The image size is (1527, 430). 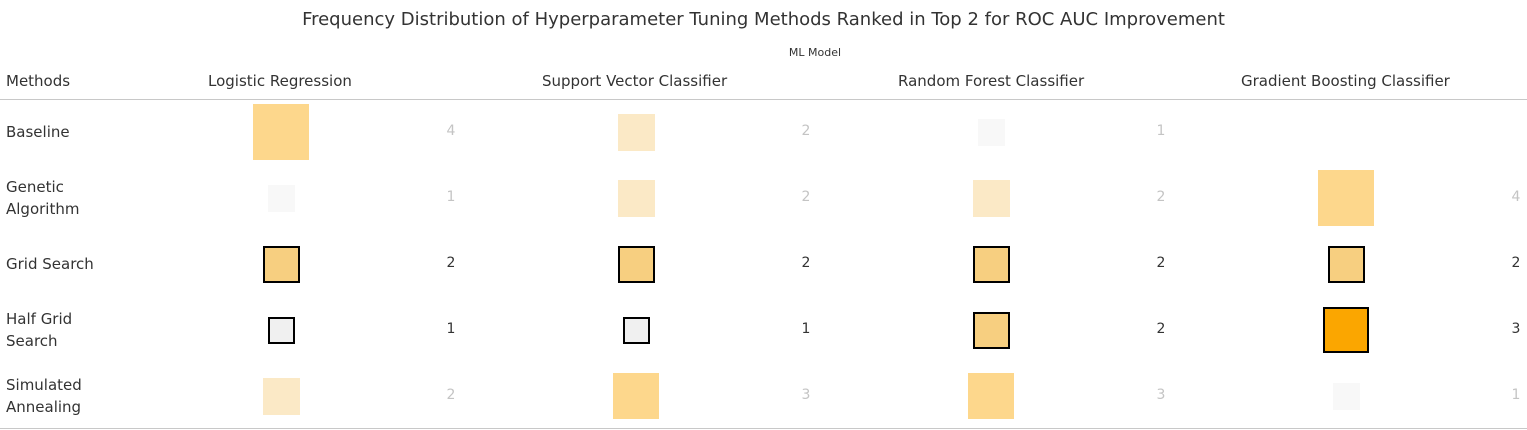 I want to click on cell-square-simulated-annealing-gradient-boosting-classifier, so click(x=1346, y=396).